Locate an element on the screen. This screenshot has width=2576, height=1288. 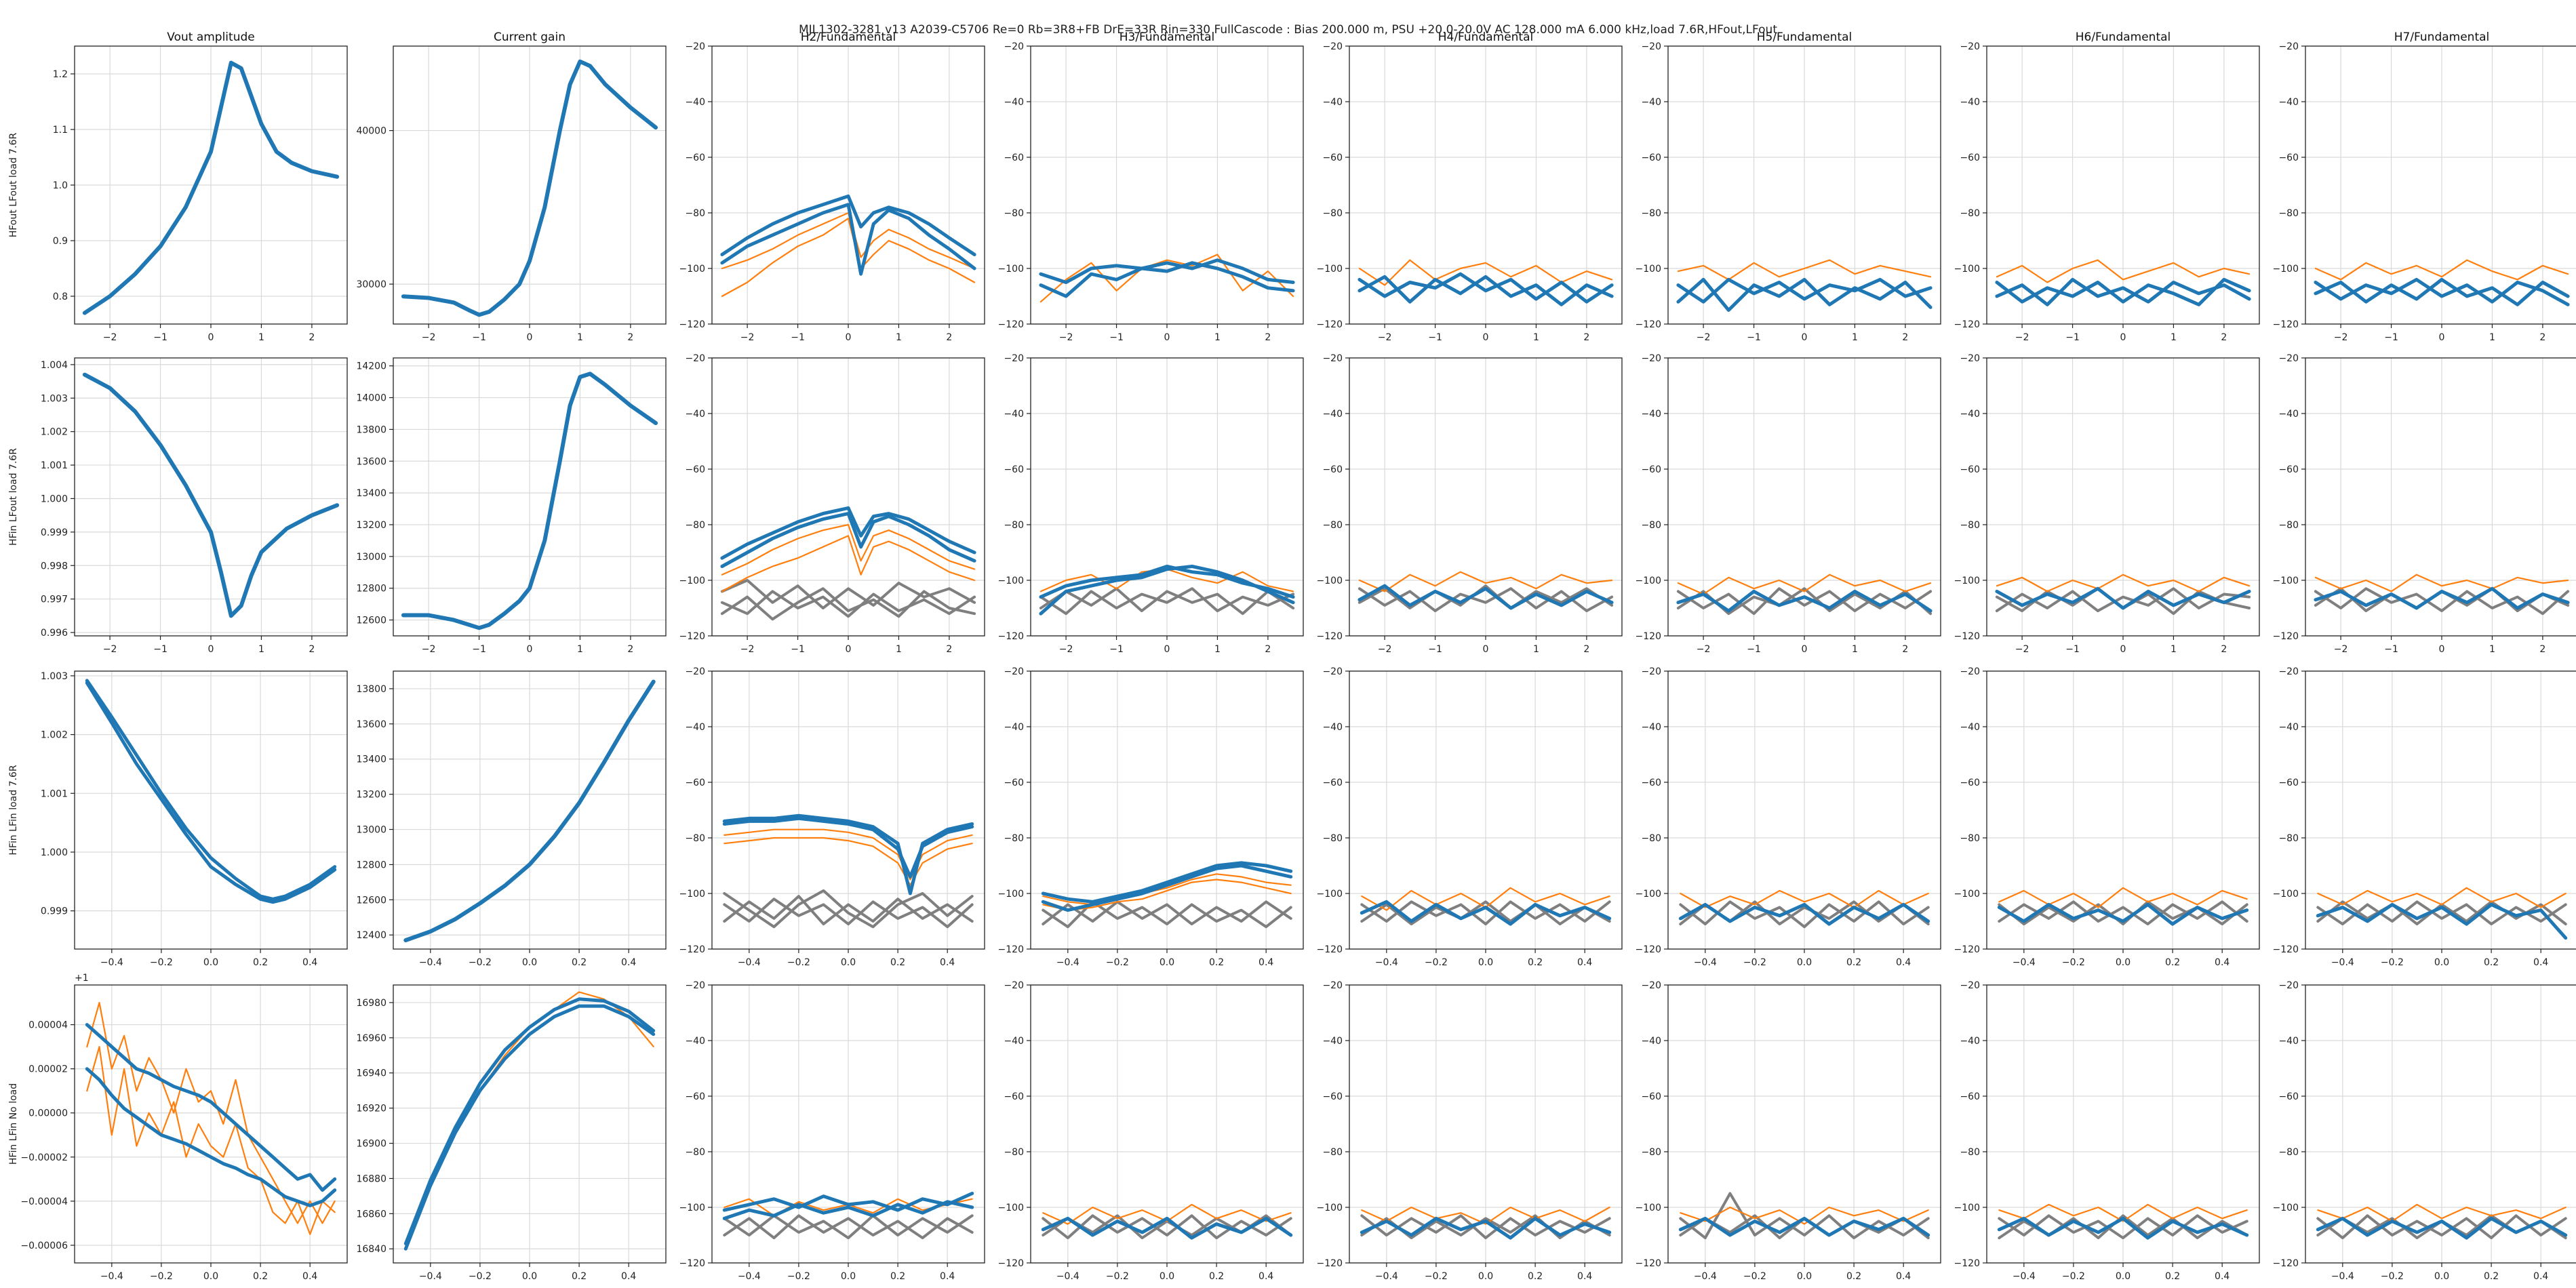
column-title-8: H7/Fundamental is located at coordinates (2442, 37).